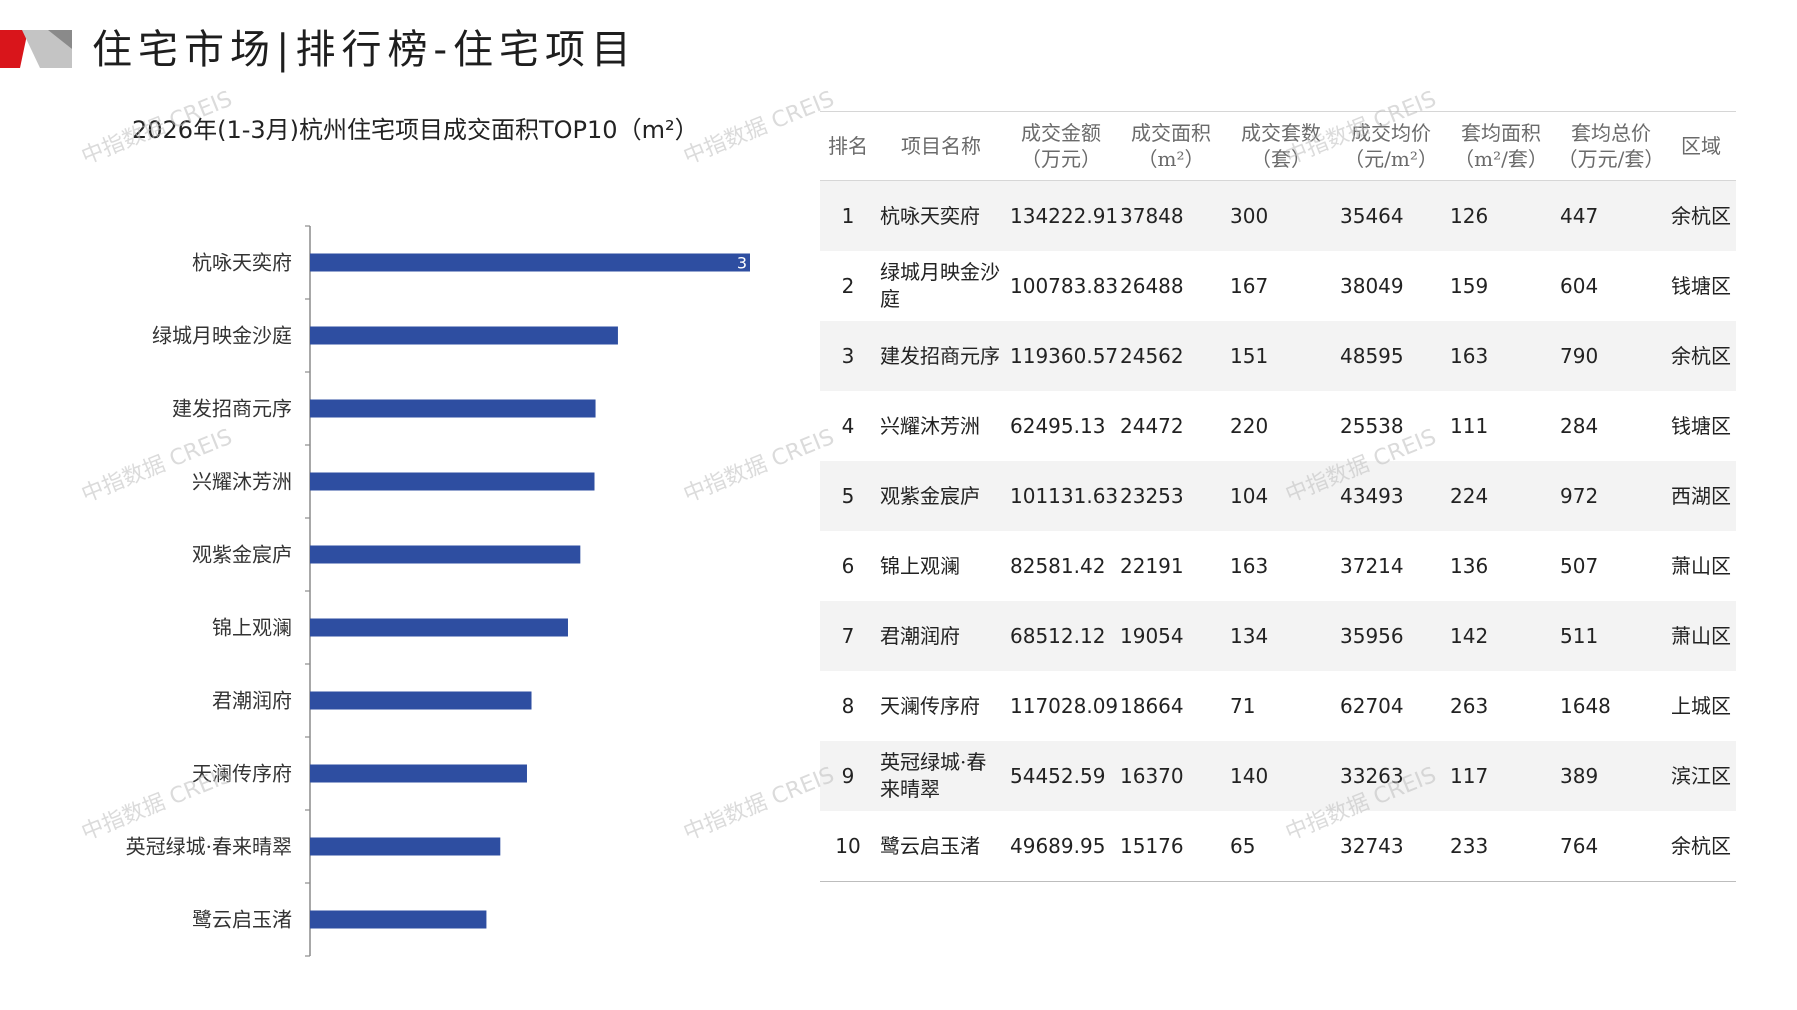 This screenshot has width=1797, height=1010. What do you see at coordinates (1469, 635) in the screenshot?
I see `table-cell: 142` at bounding box center [1469, 635].